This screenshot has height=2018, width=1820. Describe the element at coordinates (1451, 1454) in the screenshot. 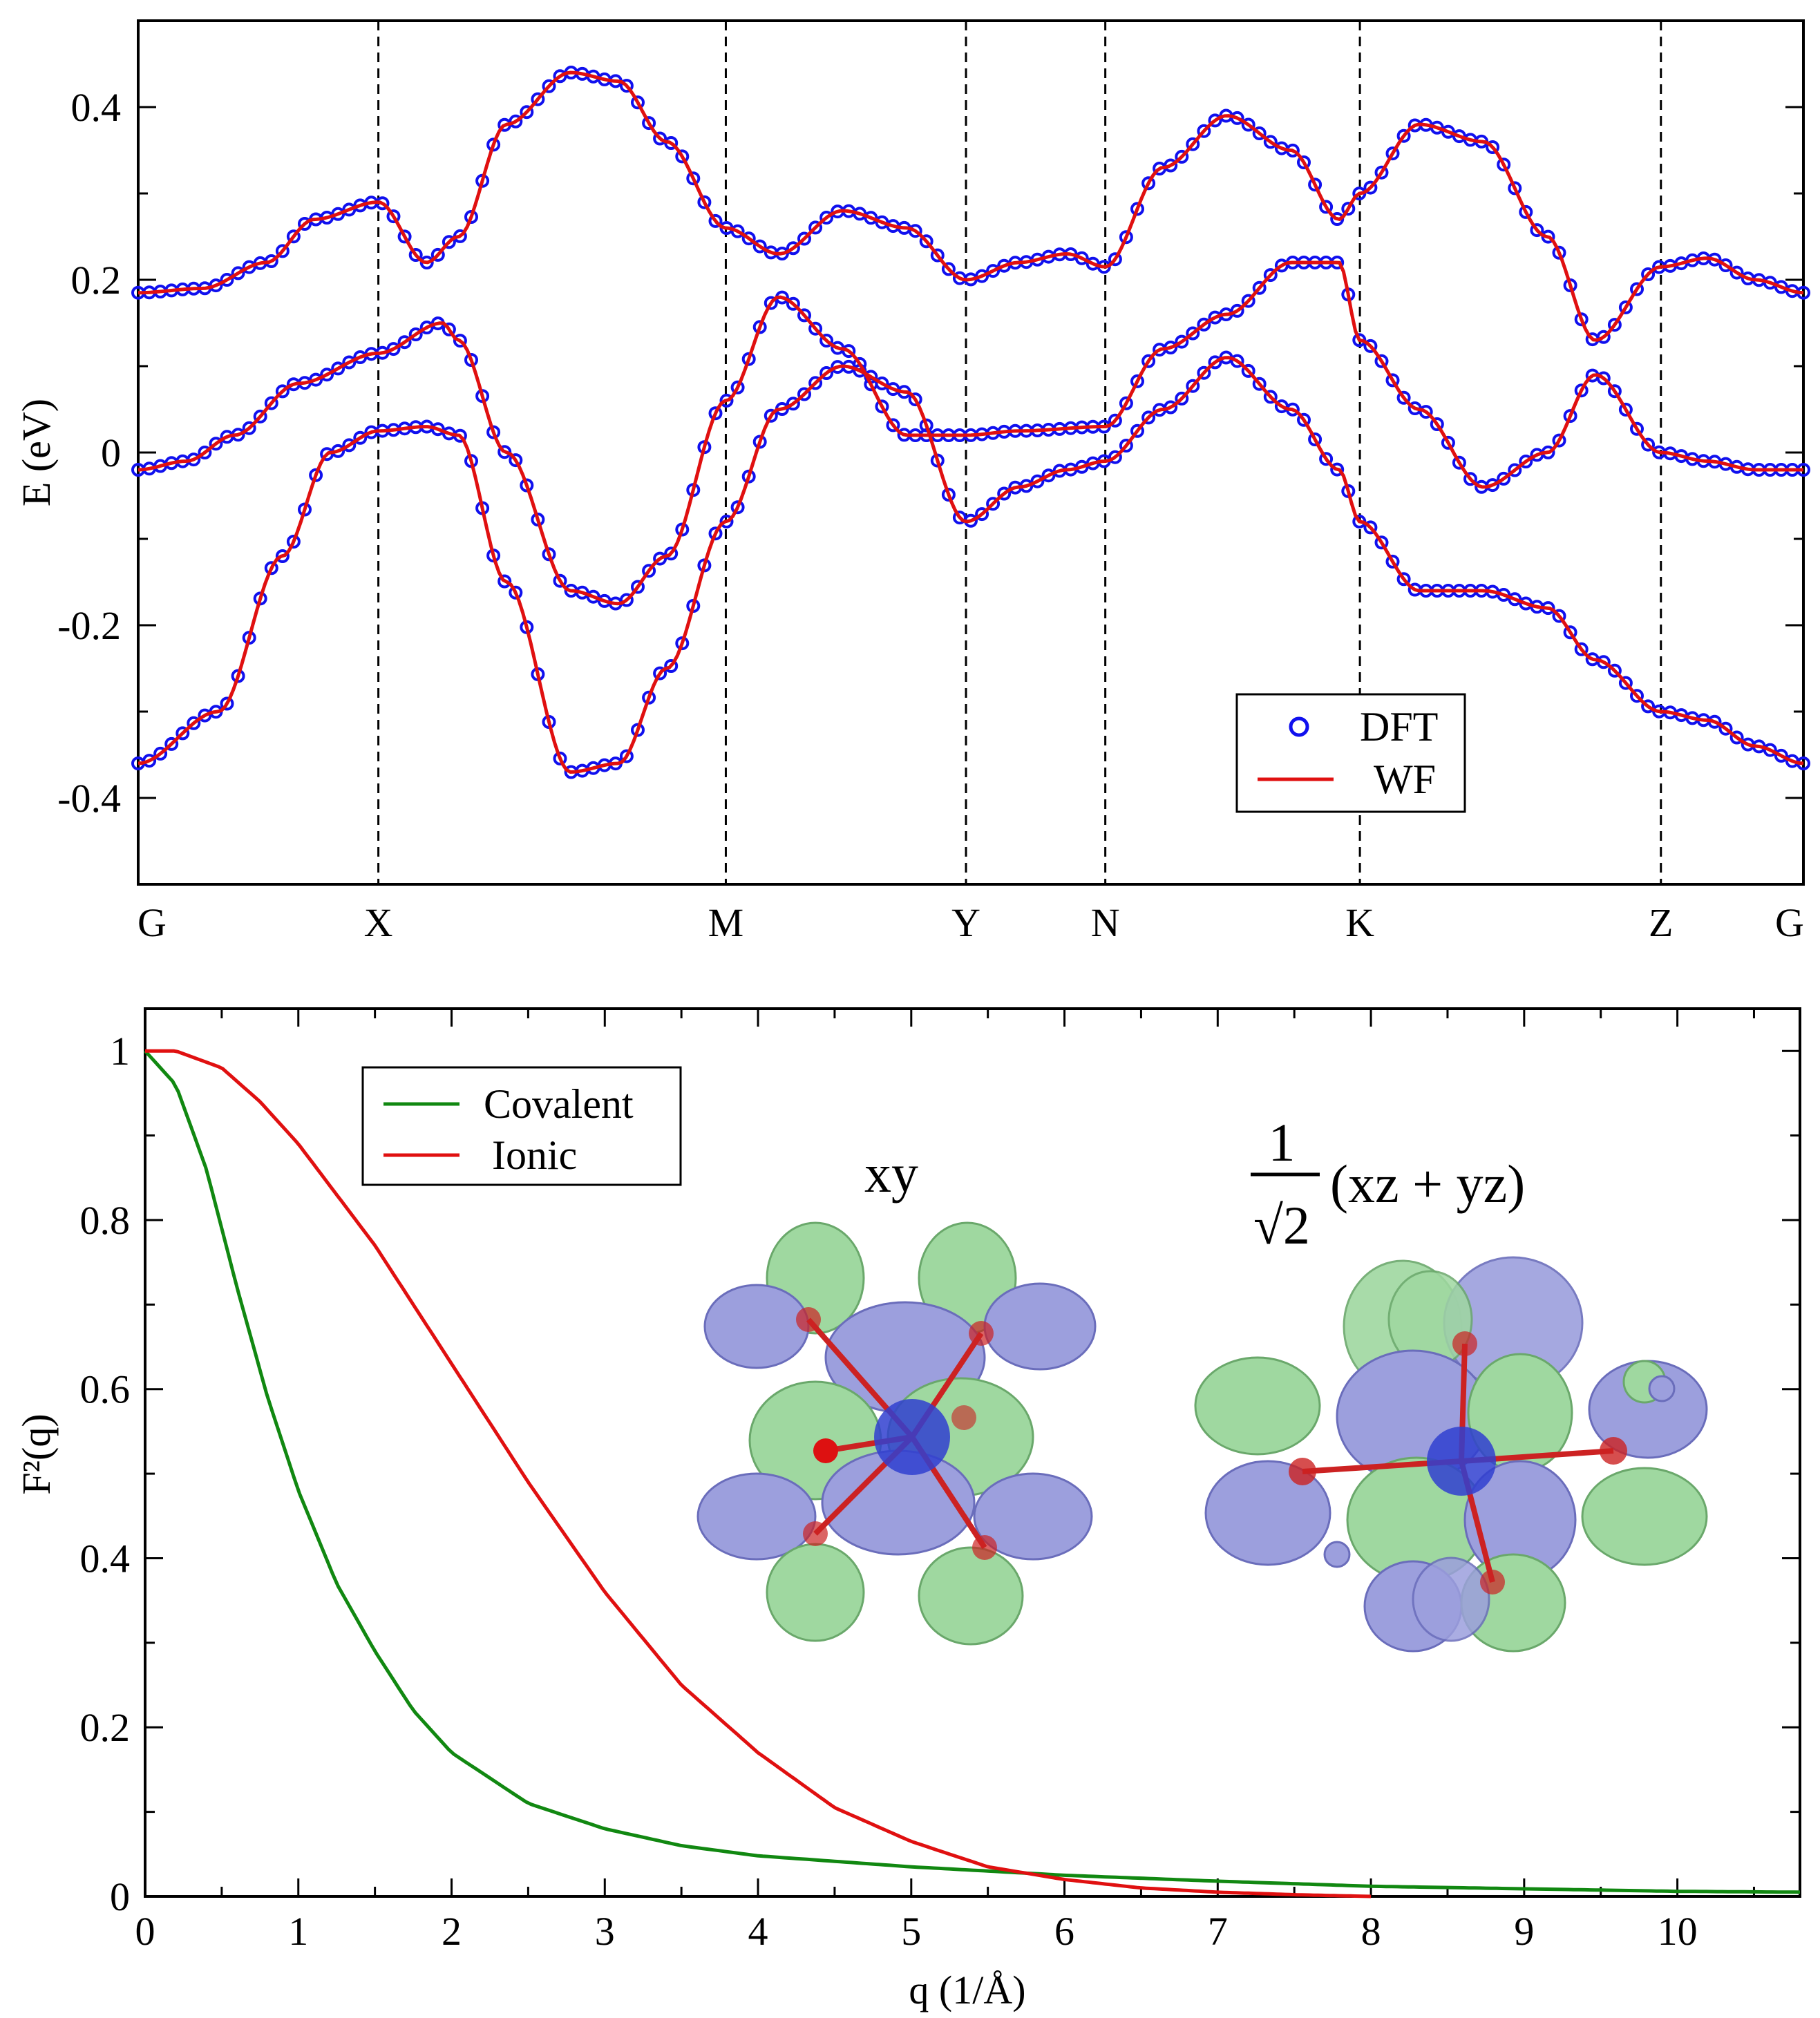

I see `orbital-mix-lobes` at that location.